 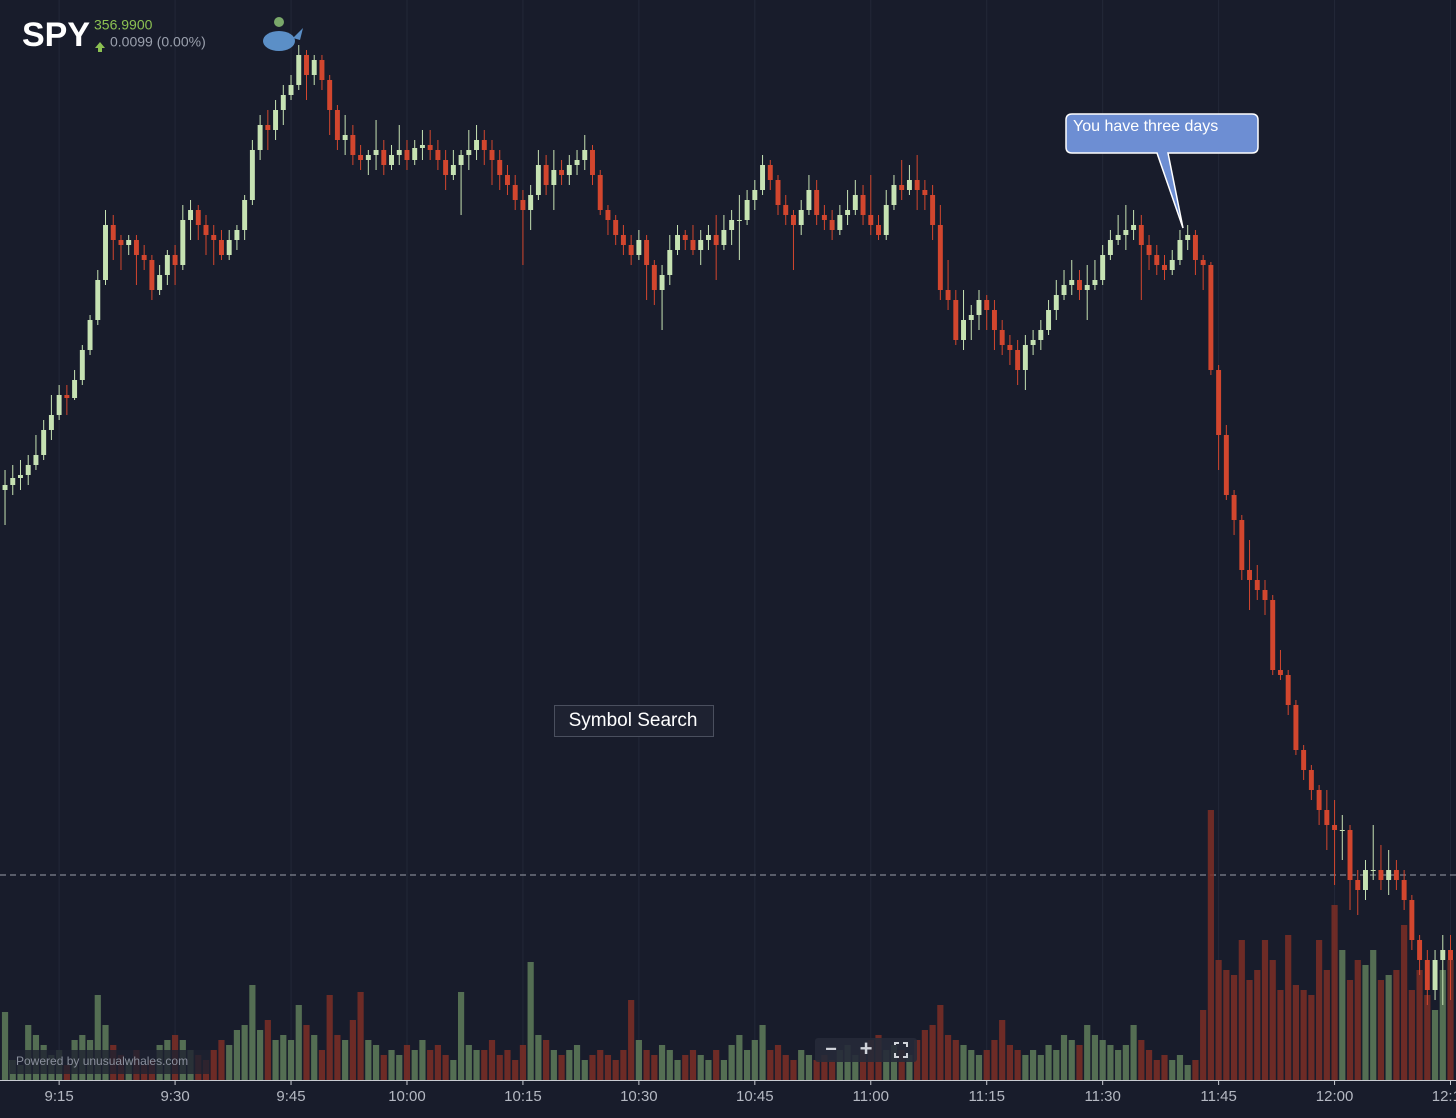 I want to click on x-tick-label: 11:00, so click(x=871, y=1096).